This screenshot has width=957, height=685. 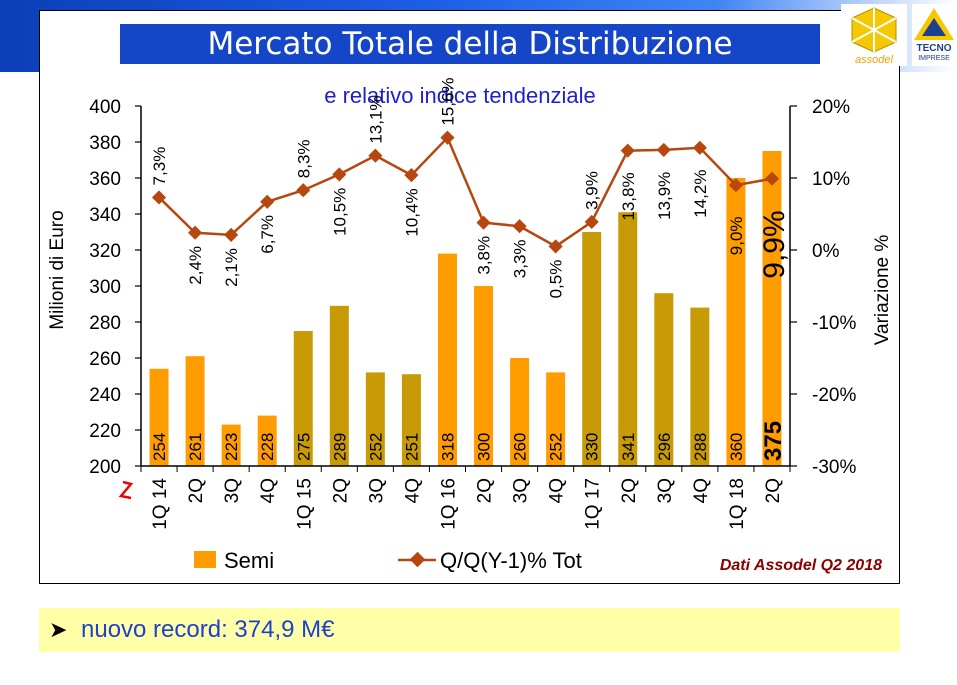 I want to click on y2-axis-title: Variazione %, so click(x=882, y=290).